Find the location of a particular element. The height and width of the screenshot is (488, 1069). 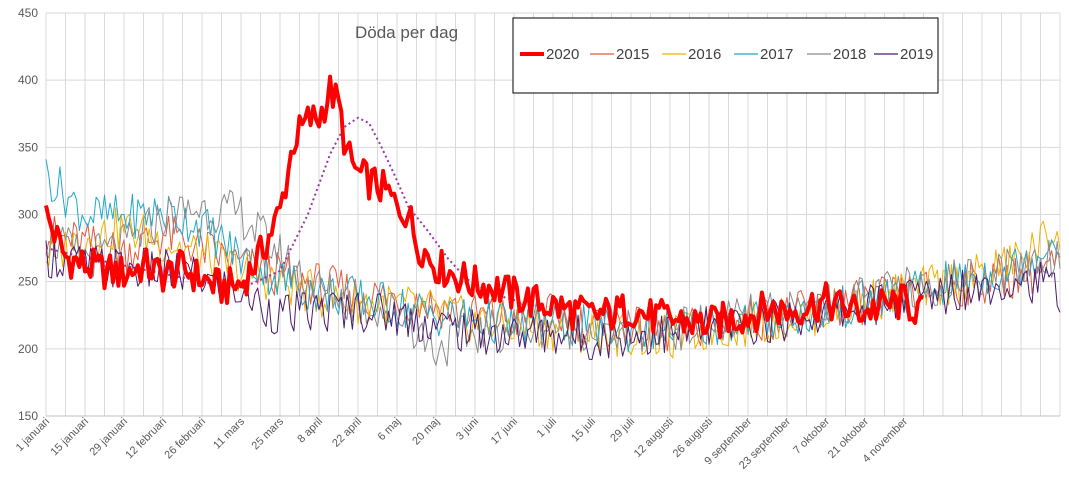

x-tick-label: 8 april is located at coordinates (310, 431).